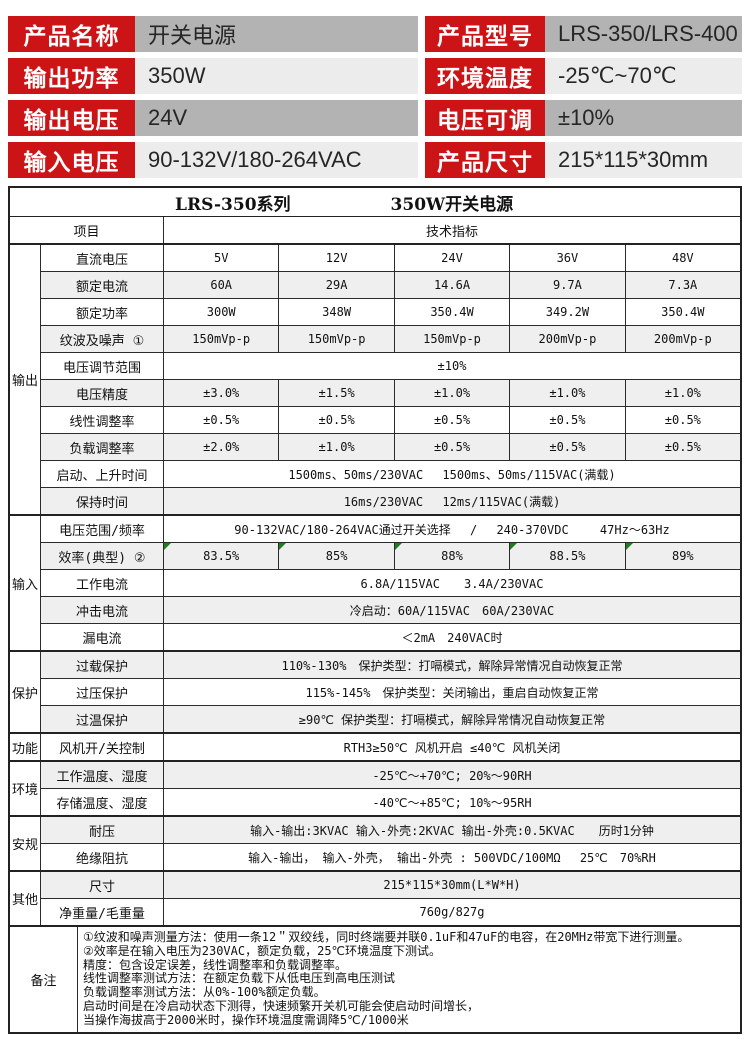  What do you see at coordinates (485, 118) in the screenshot?
I see `voltage-adjustable-label: 电压可调` at bounding box center [485, 118].